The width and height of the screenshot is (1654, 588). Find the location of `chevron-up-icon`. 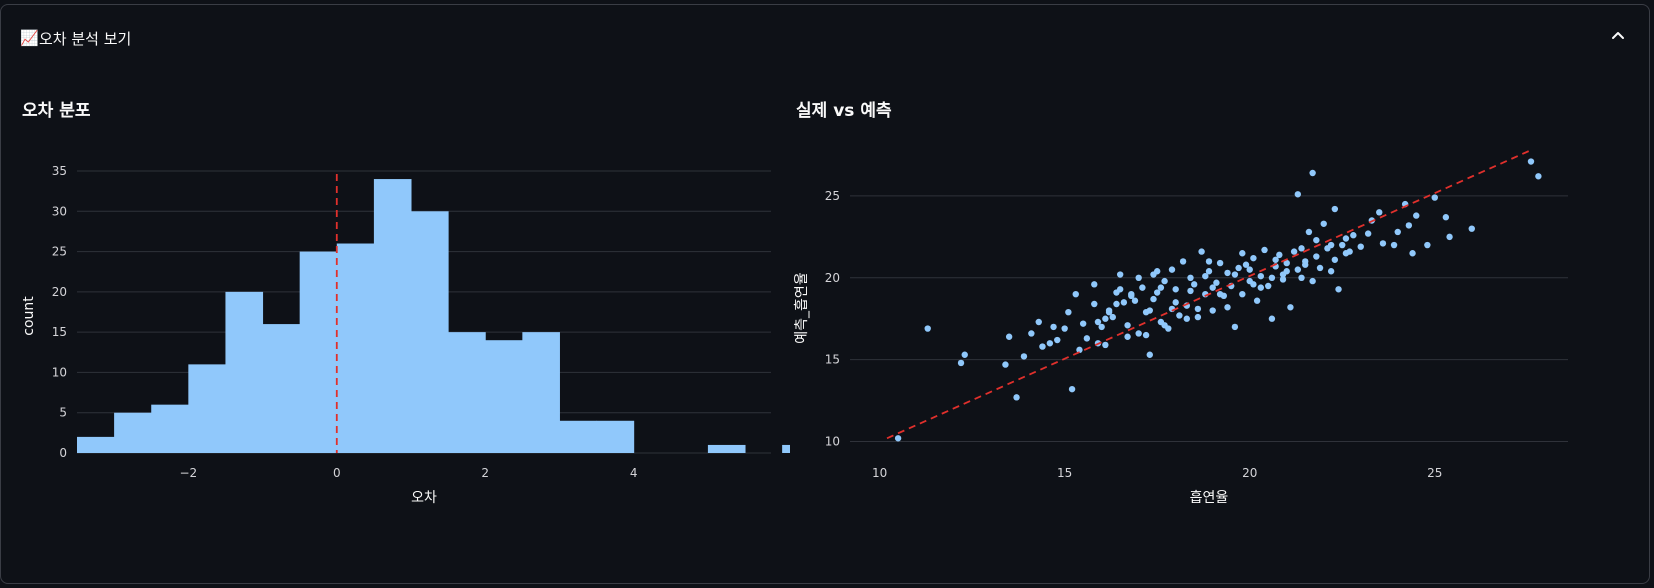

chevron-up-icon is located at coordinates (1618, 36).